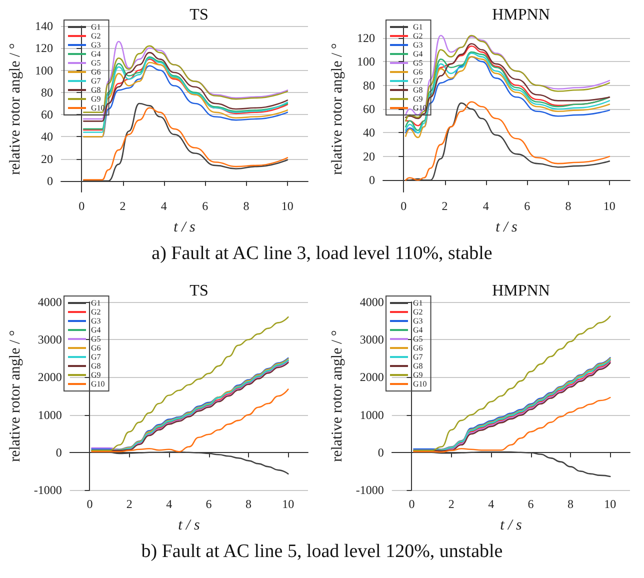  I want to click on y-tick-label: 140, so click(44, 26).